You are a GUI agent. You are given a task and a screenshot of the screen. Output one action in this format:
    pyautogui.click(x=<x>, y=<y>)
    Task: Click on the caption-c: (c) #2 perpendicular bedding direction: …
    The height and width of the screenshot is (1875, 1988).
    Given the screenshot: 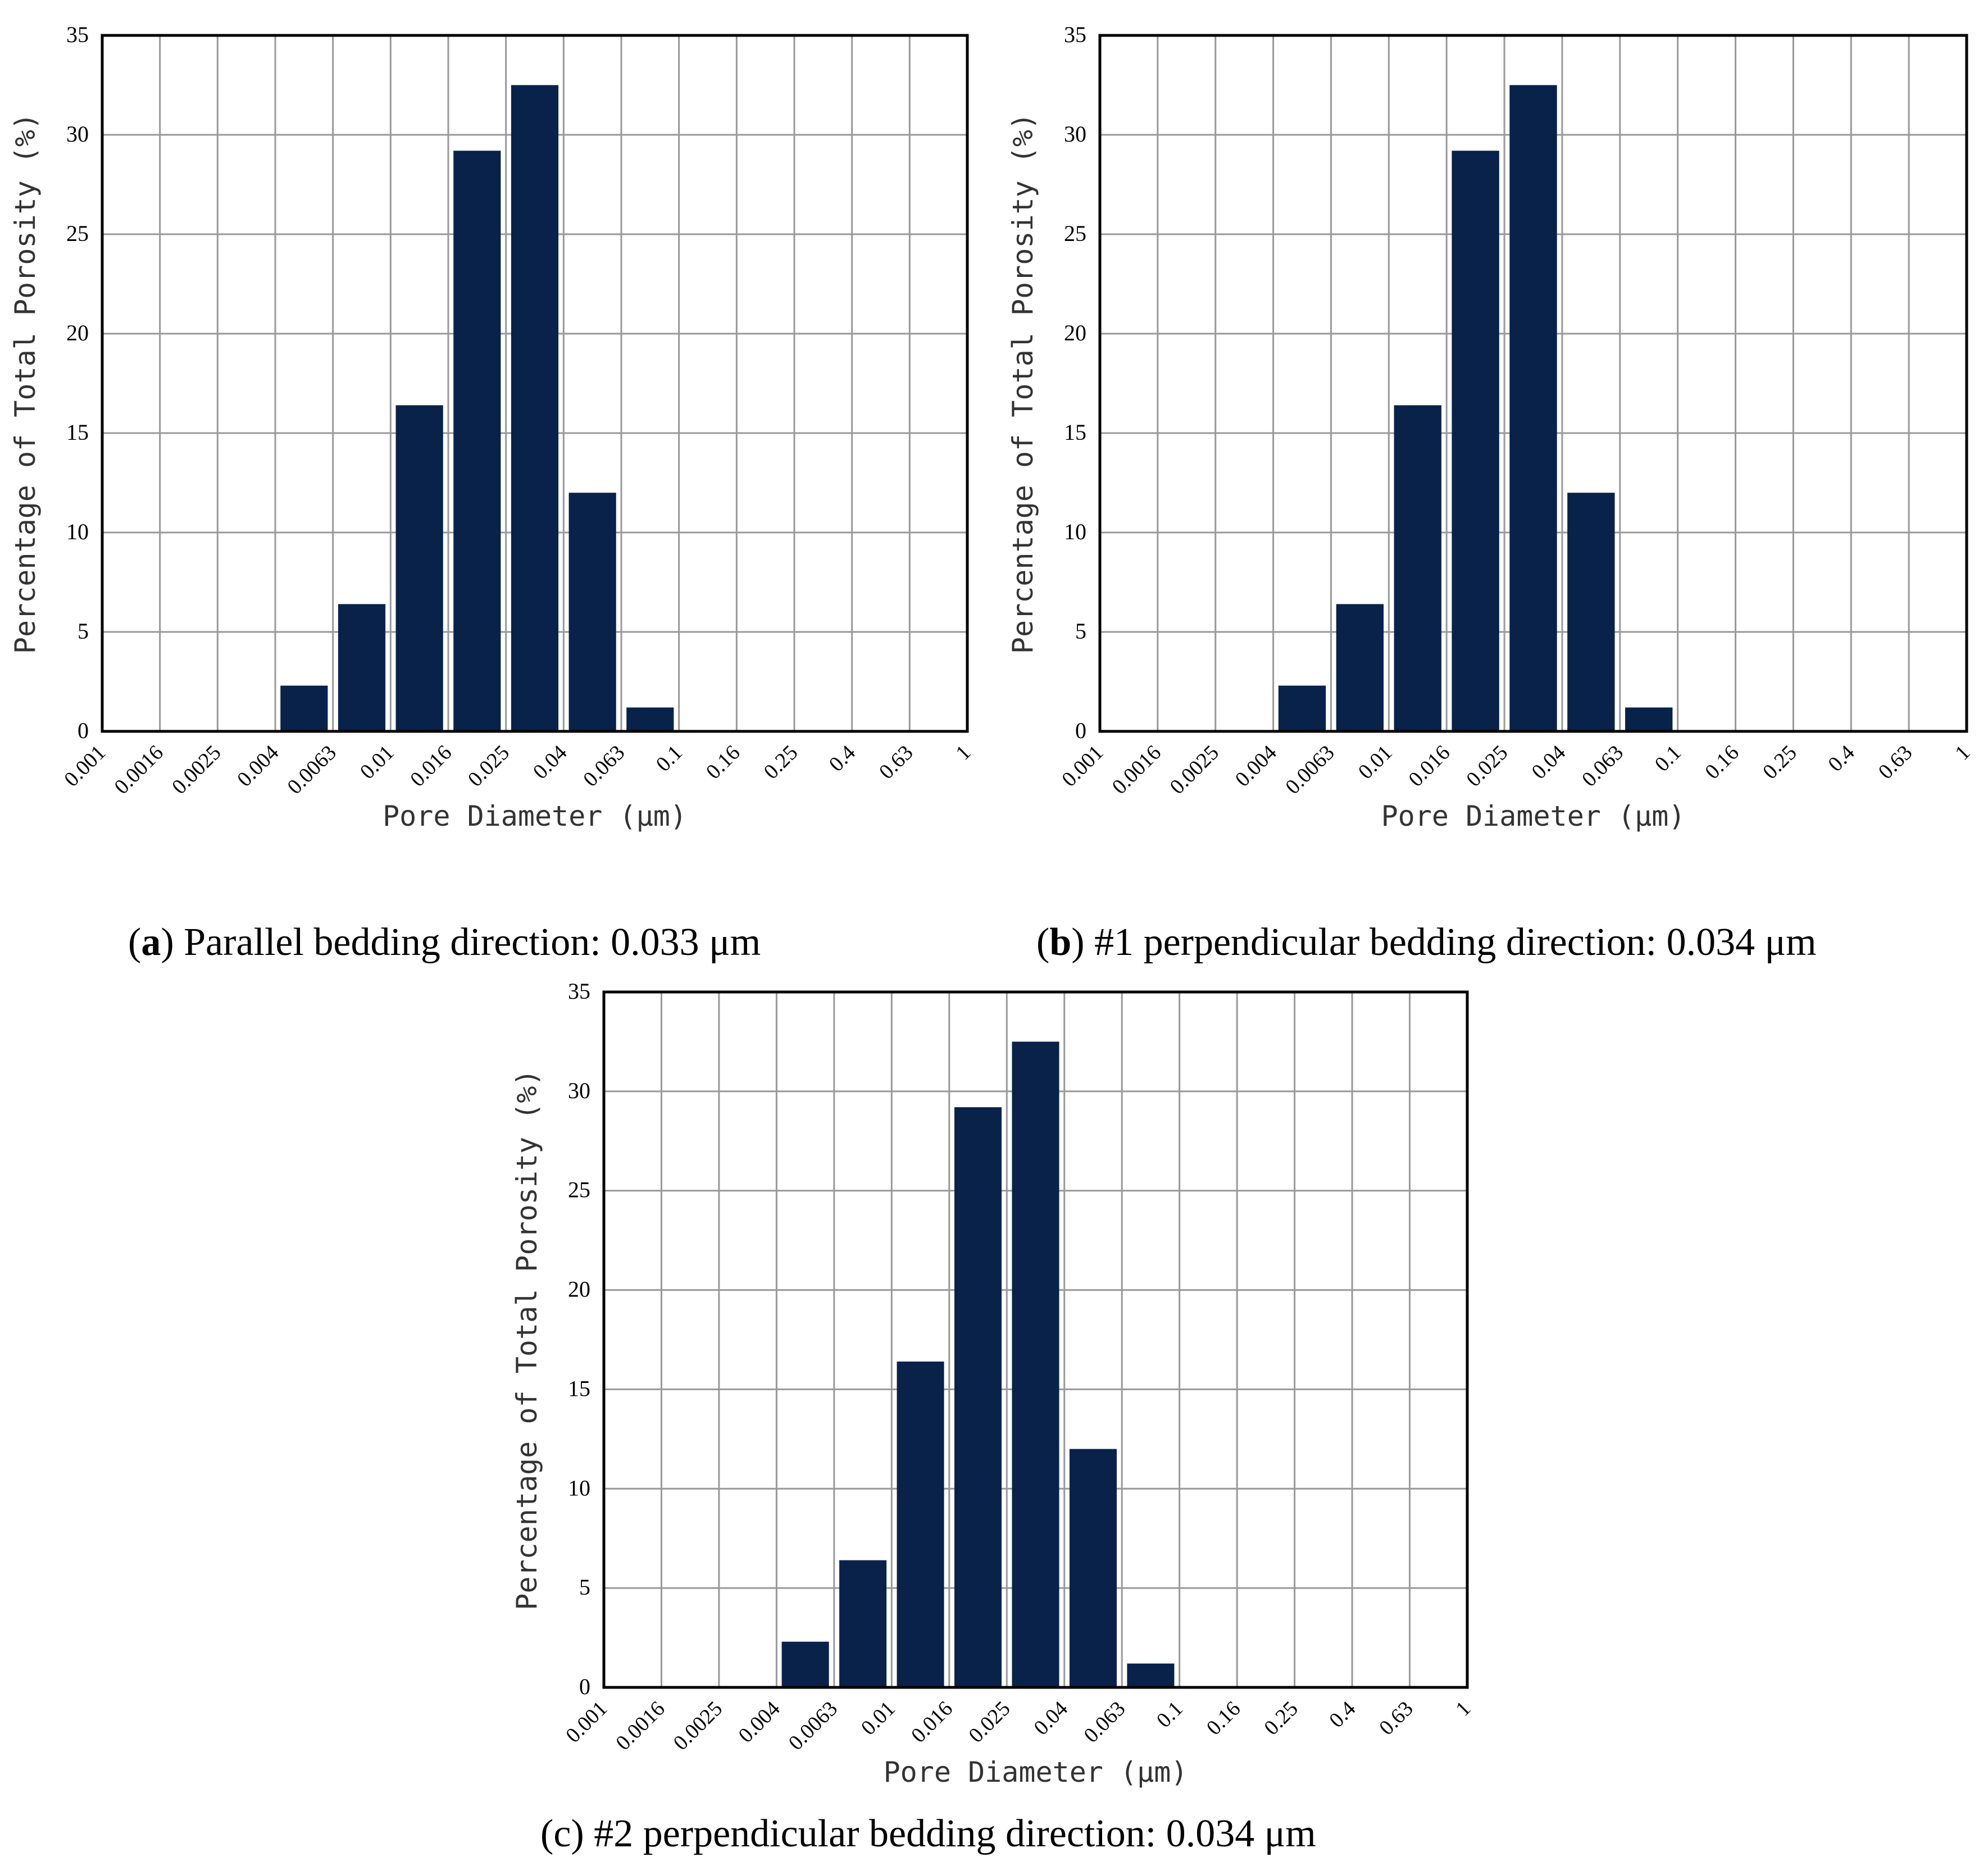 What is the action you would take?
    pyautogui.click(x=928, y=1833)
    